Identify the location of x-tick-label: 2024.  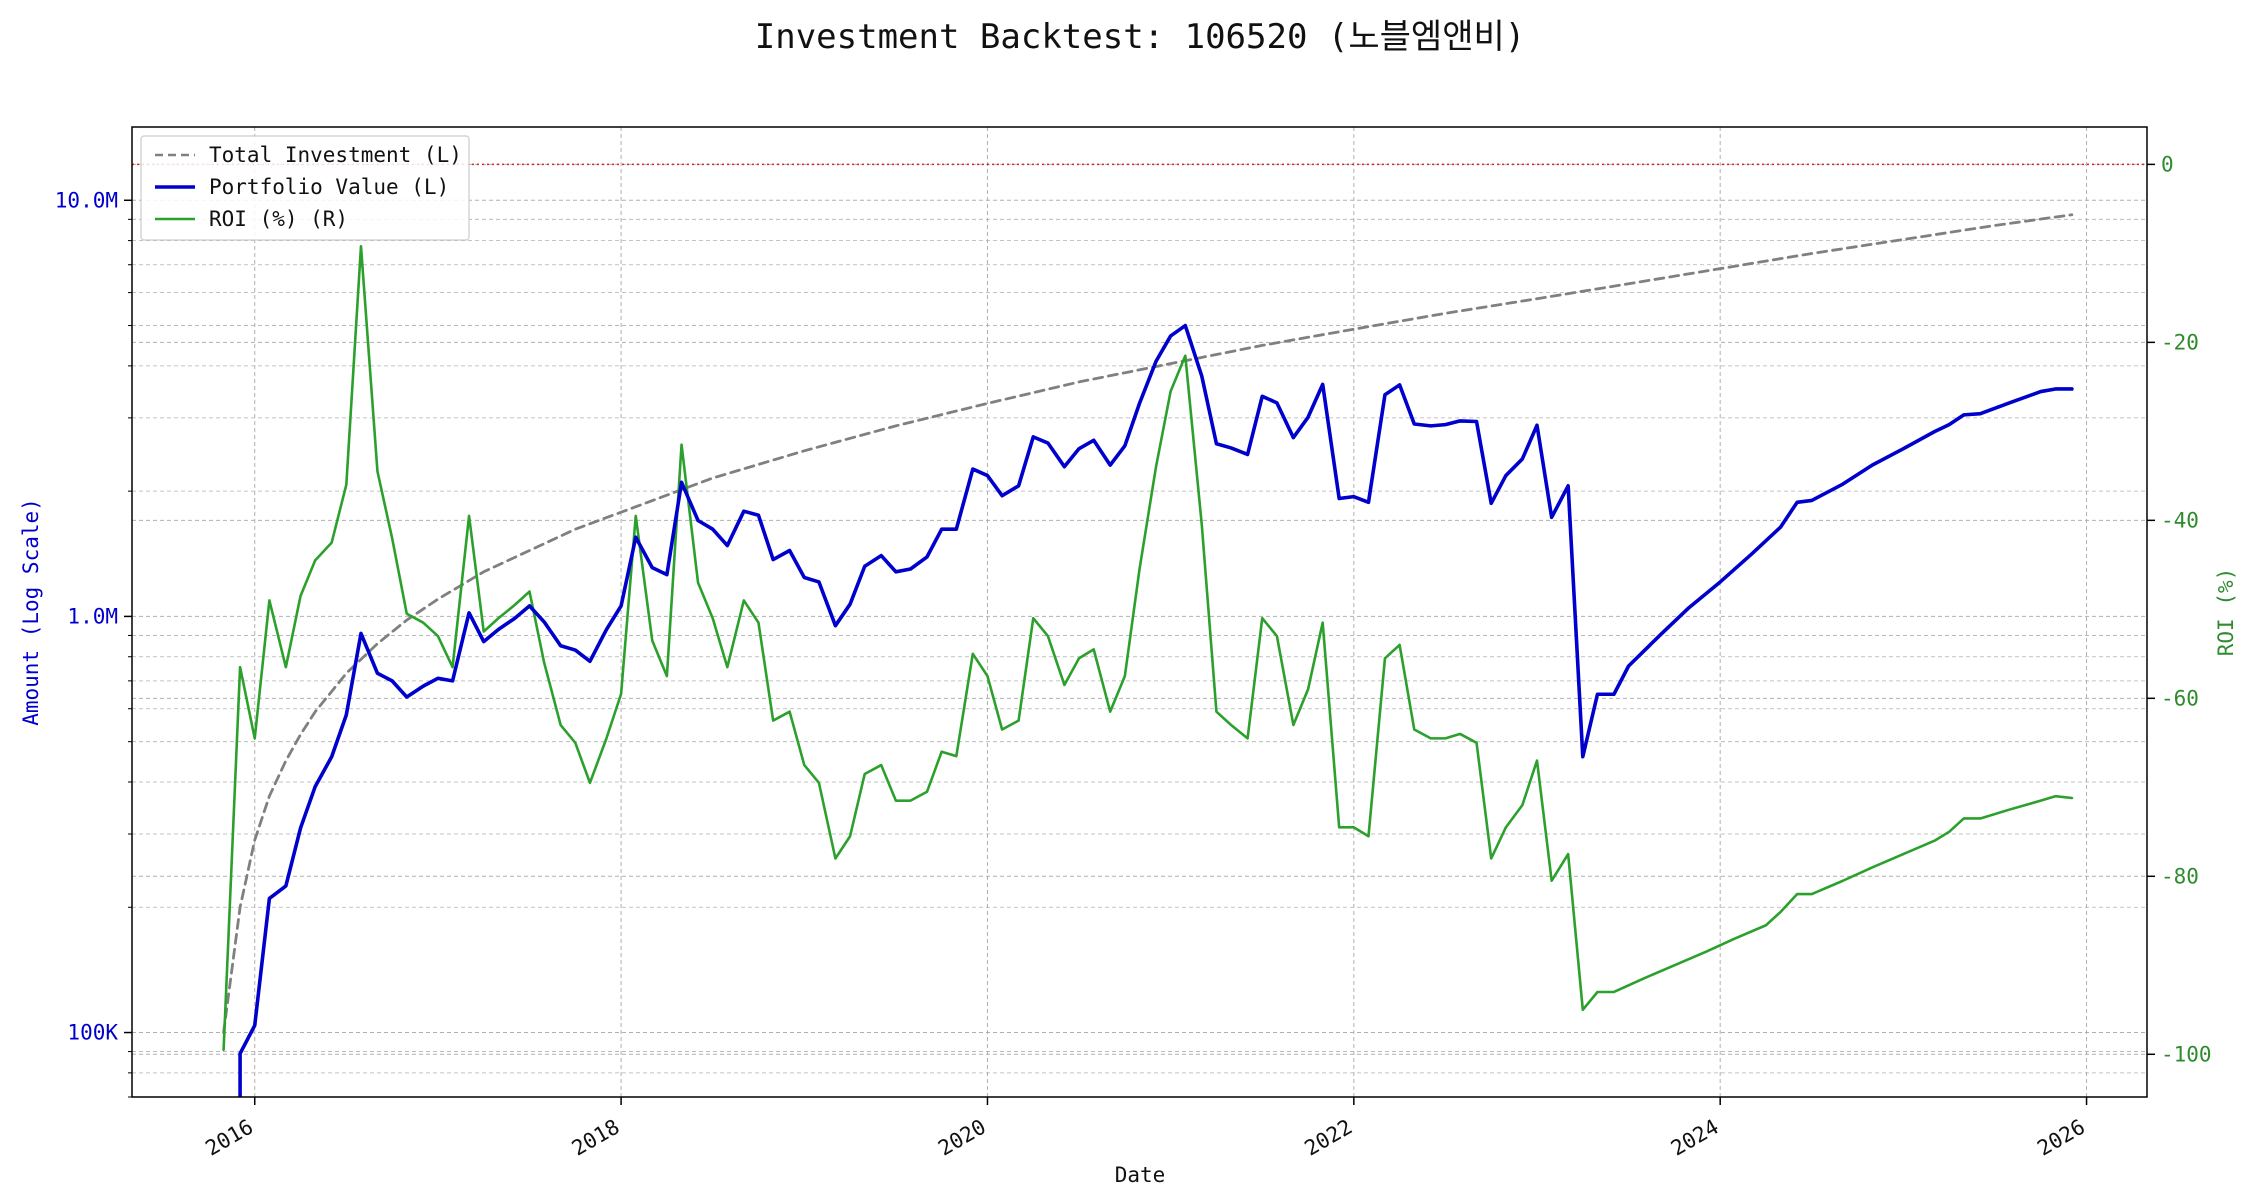
(1695, 1138).